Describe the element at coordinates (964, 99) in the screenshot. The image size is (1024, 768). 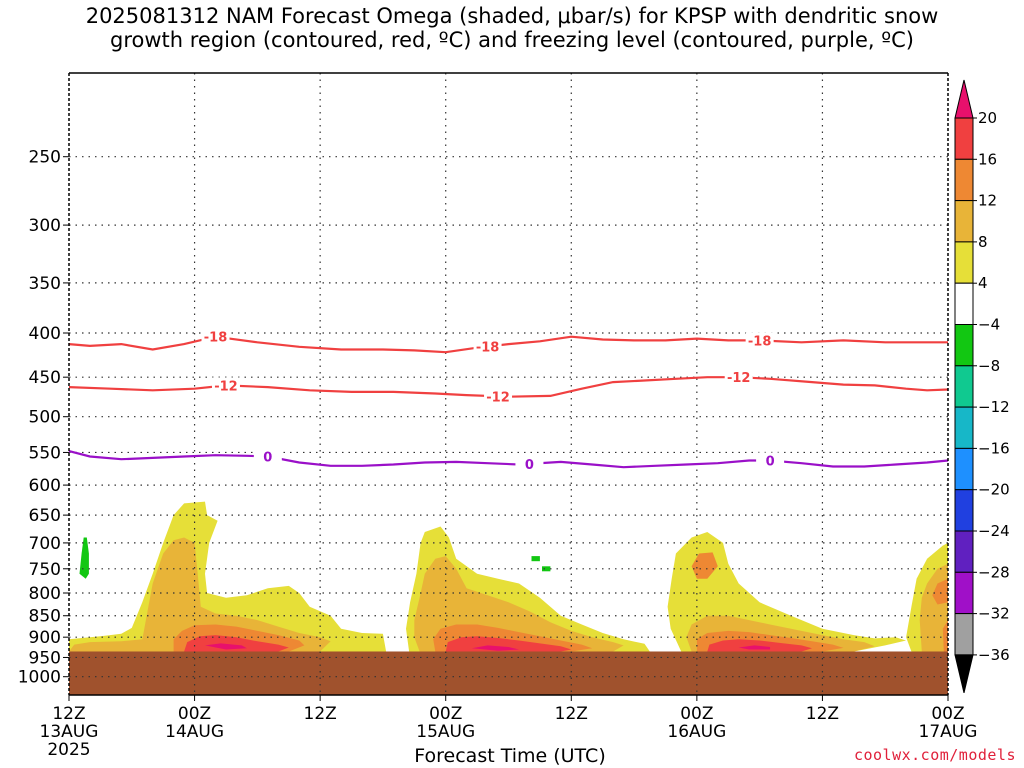
I see `colorbar-top-arrow` at that location.